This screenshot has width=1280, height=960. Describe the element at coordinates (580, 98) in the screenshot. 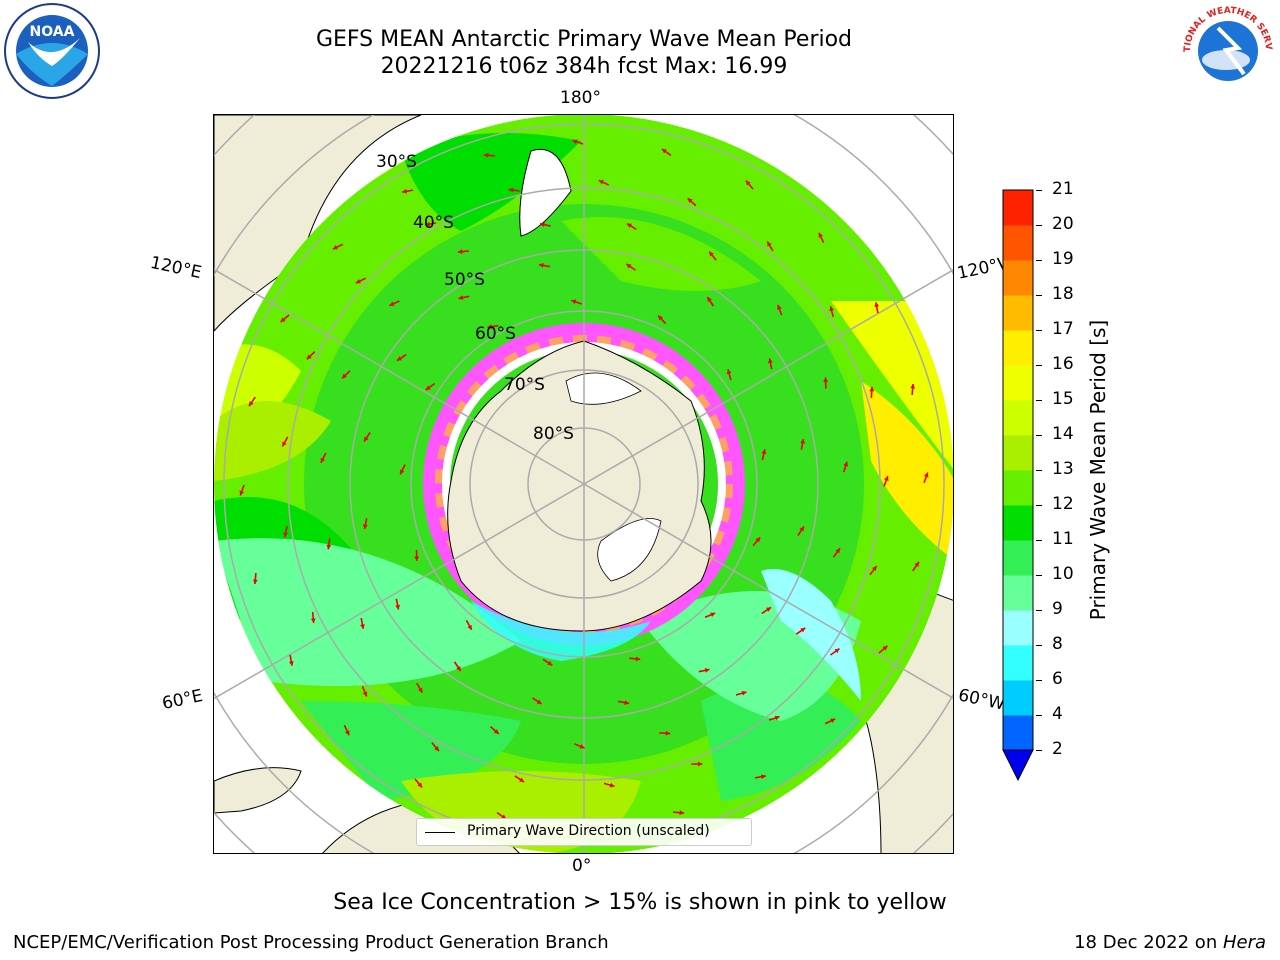

I see `lon-label-180: 180°` at that location.